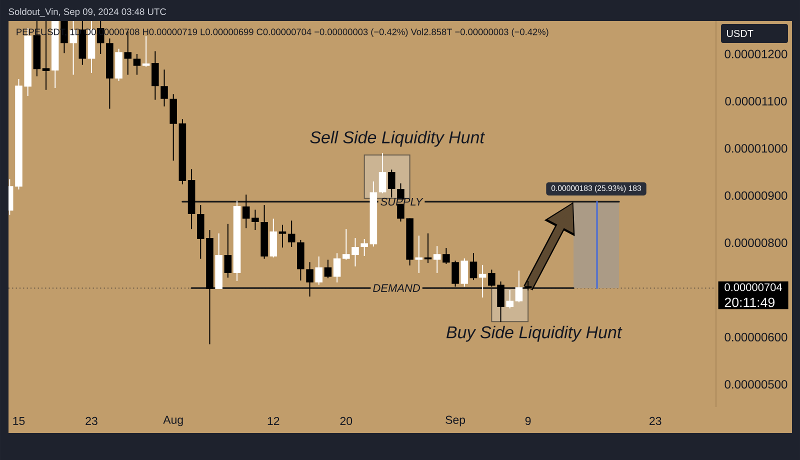 This screenshot has width=800, height=460. Describe the element at coordinates (740, 34) in the screenshot. I see `y-axis-title: USDT` at that location.